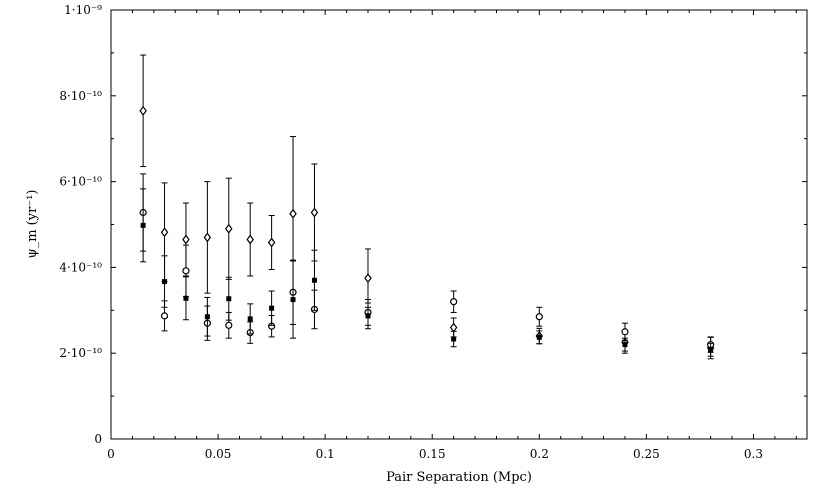 This screenshot has height=489, width=830. Describe the element at coordinates (432, 454) in the screenshot. I see `x-tick-label: 0.15` at that location.